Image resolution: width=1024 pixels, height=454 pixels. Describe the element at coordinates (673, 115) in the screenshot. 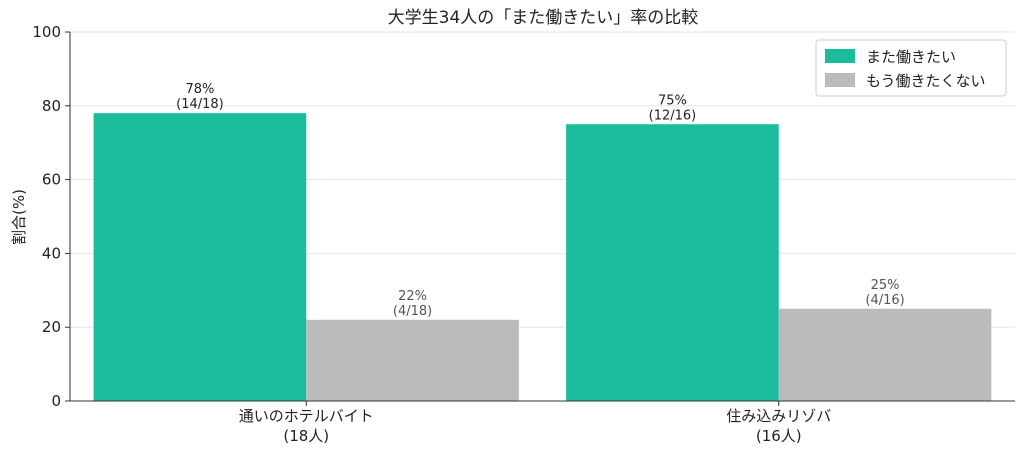

I see `bar-count-label: (12/16)` at that location.